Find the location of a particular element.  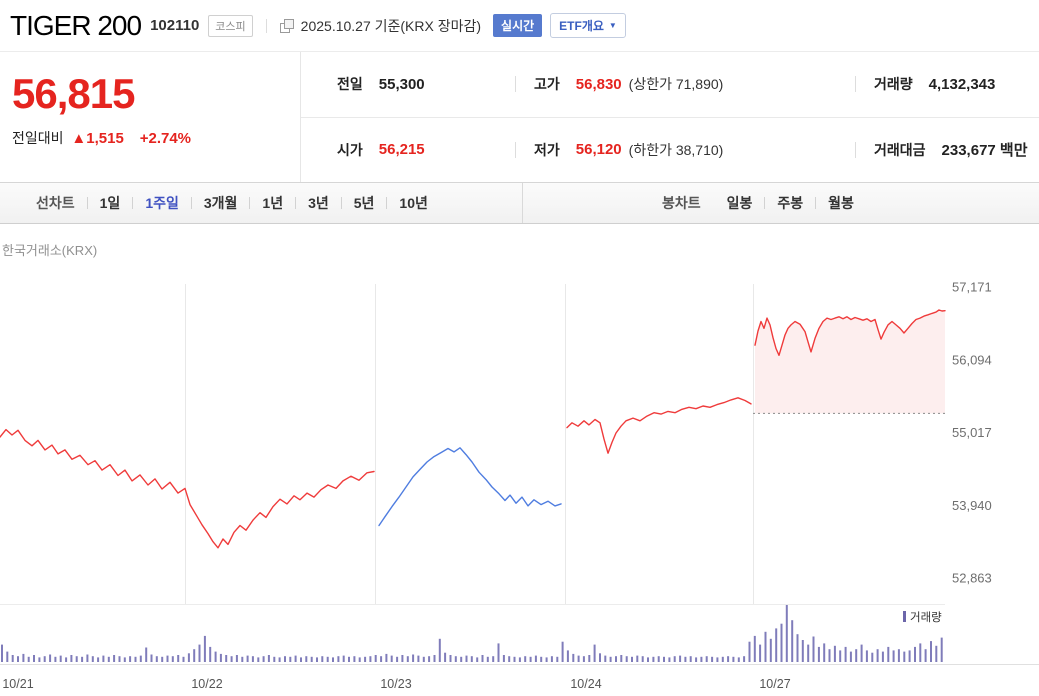

current-price: 56,815 is located at coordinates (73, 93).